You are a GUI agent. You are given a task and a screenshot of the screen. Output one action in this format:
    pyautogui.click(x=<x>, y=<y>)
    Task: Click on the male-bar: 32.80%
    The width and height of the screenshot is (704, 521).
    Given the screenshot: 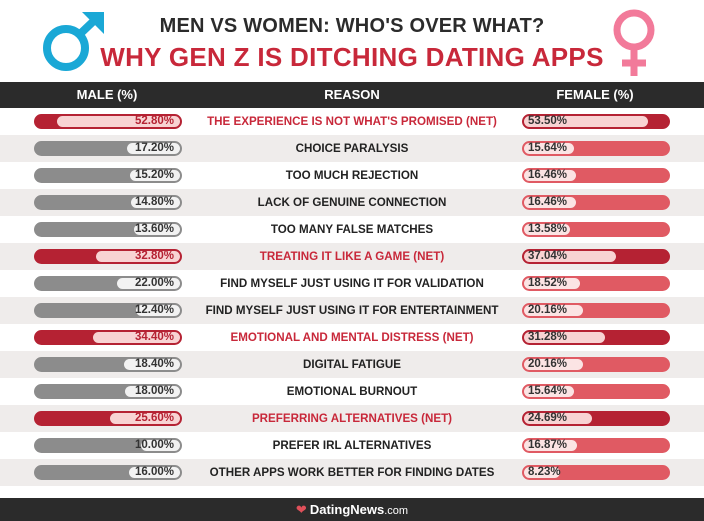 What is the action you would take?
    pyautogui.click(x=108, y=256)
    